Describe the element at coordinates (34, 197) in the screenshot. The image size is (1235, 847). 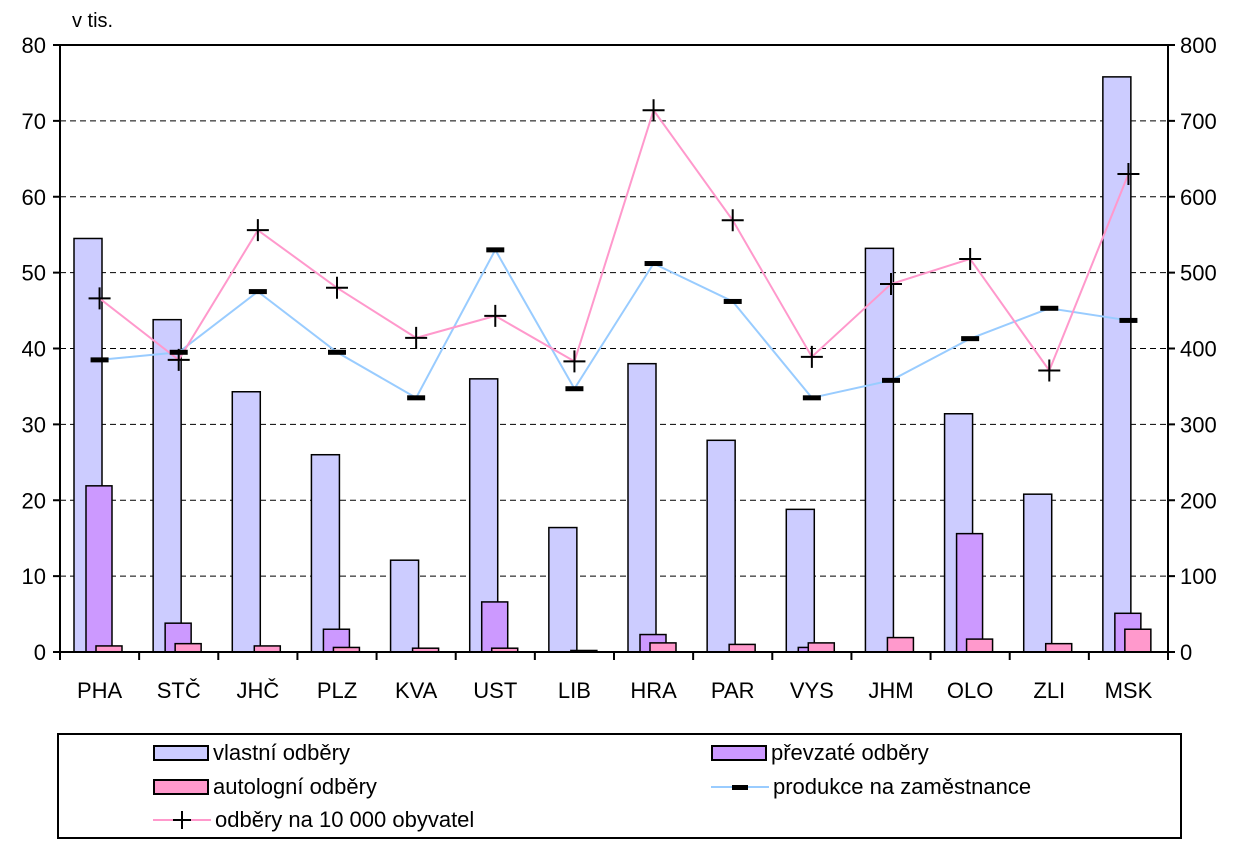
I see `y-tick-label-left: 60` at that location.